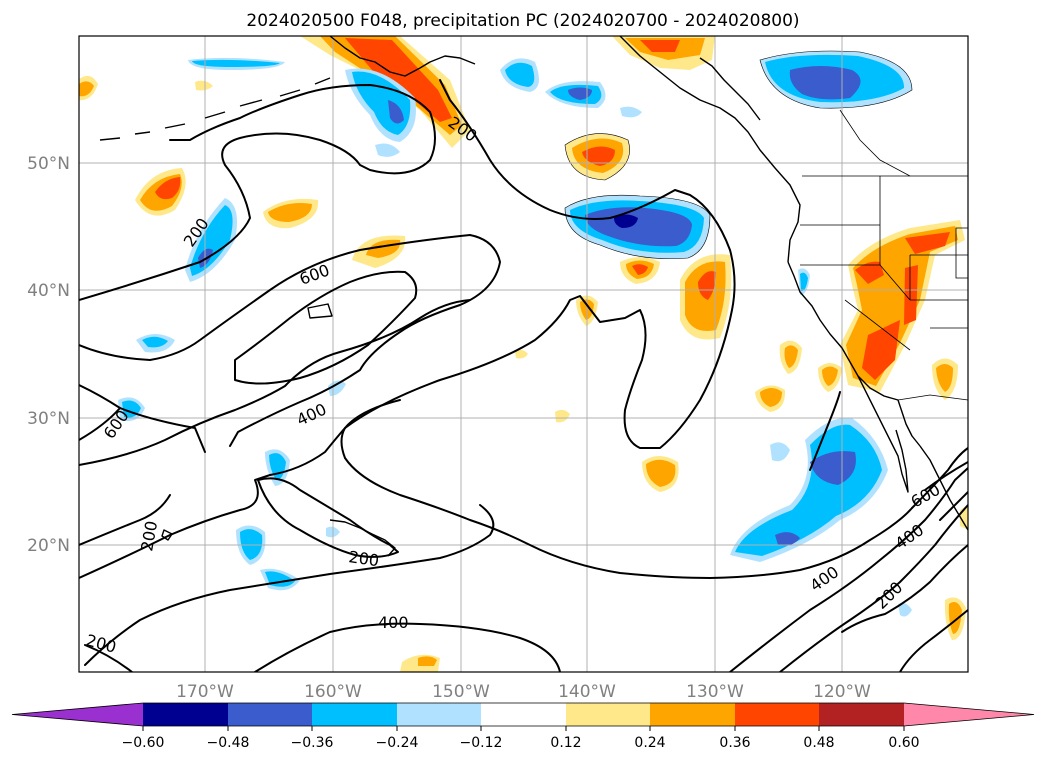  I want to click on border-states, so click(884, 263).